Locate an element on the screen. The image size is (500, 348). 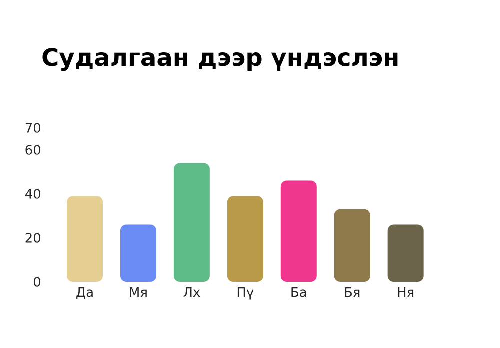
y-tick-label: 60 is located at coordinates (33, 150).